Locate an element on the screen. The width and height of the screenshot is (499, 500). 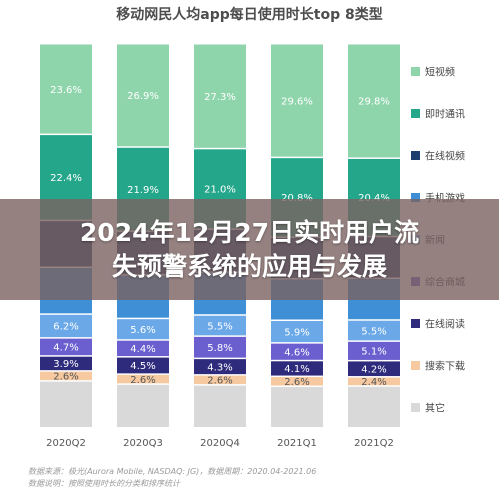
x-tick-label: 2021Q2 is located at coordinates (374, 443).